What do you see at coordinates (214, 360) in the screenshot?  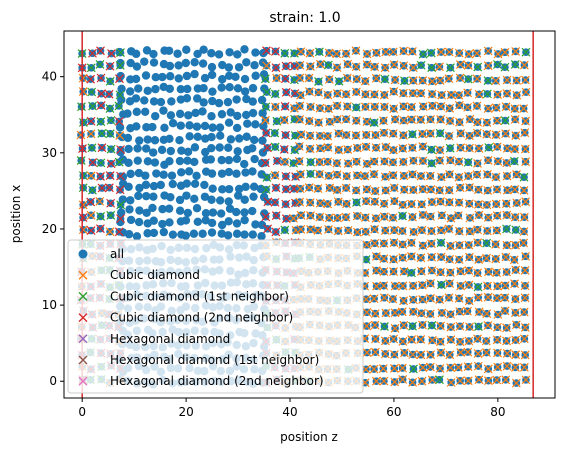 I see `legend-label: Hexagonal diamond (1st neighbor)` at bounding box center [214, 360].